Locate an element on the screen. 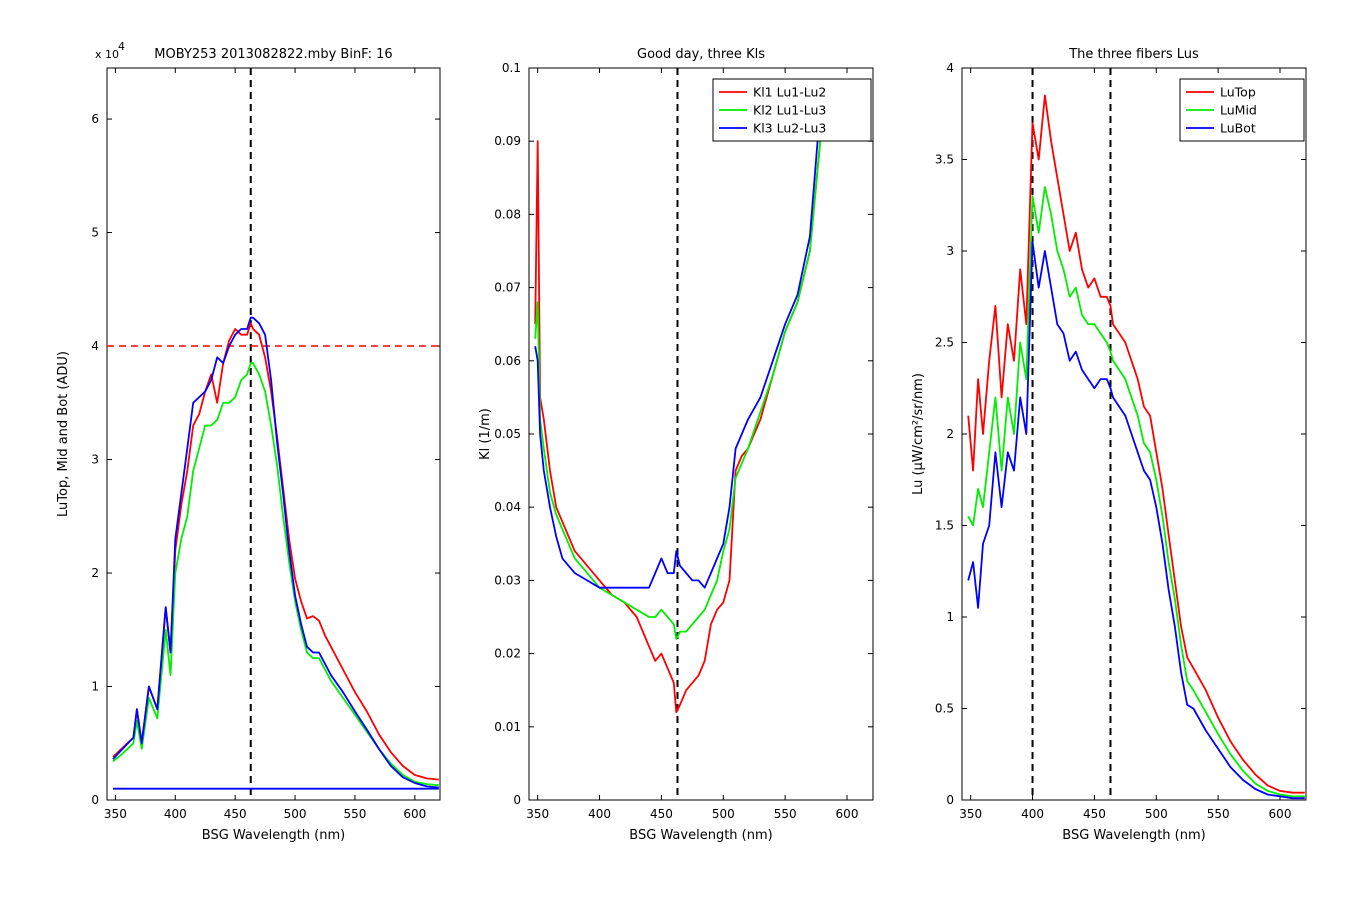 The width and height of the screenshot is (1350, 900). y-tick-label: 0.07 is located at coordinates (507, 288).